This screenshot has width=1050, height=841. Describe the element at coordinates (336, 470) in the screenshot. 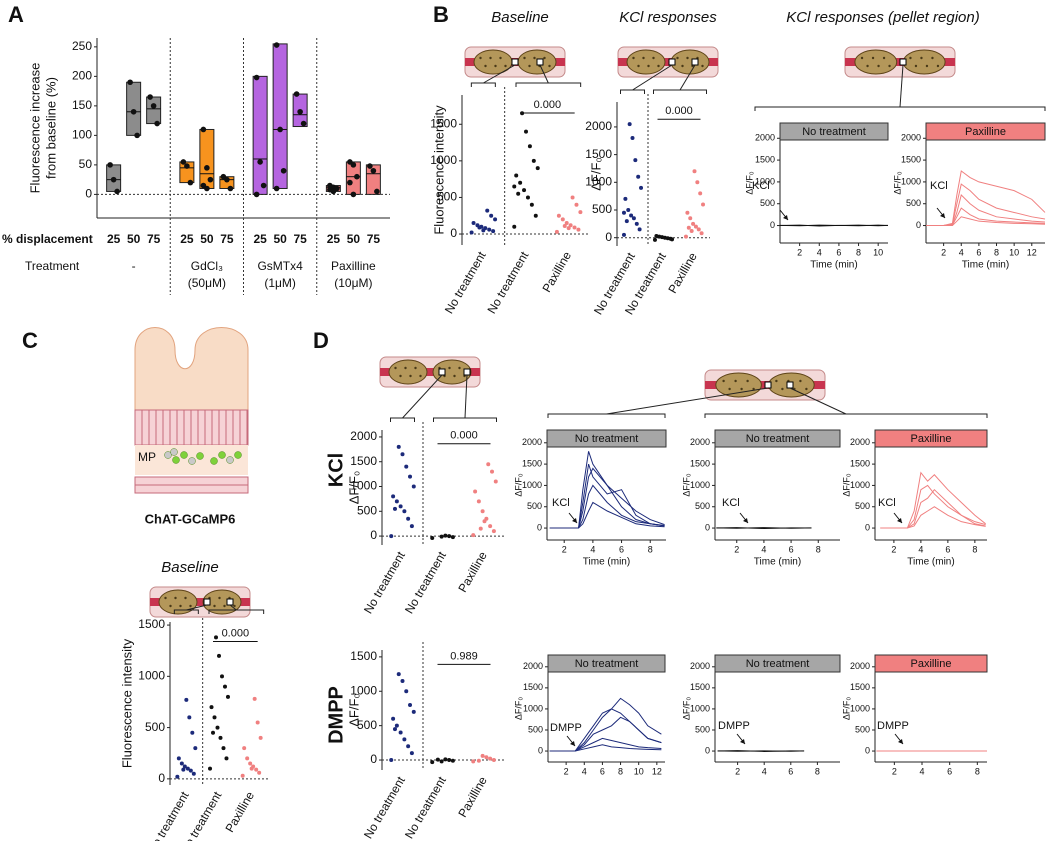

I see `row-label: KCl` at that location.